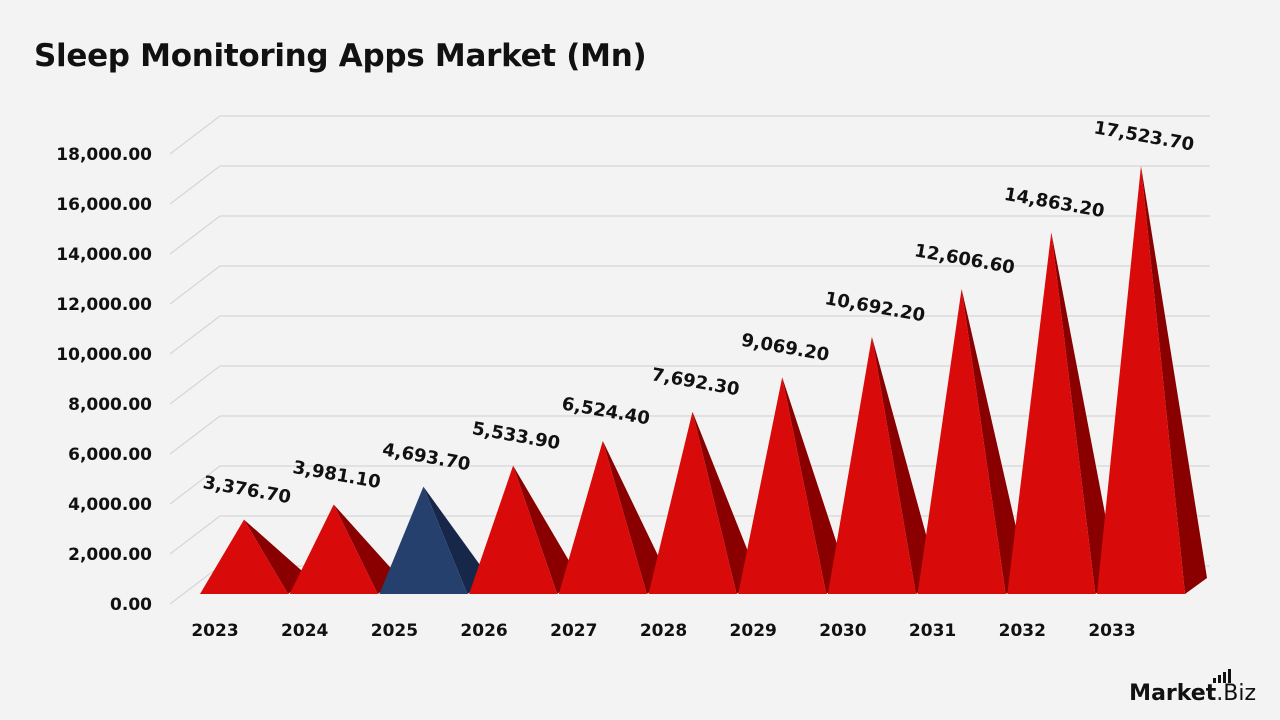 This screenshot has height=720, width=1280. Describe the element at coordinates (1022, 631) in the screenshot. I see `x-tick-label: 2032` at that location.